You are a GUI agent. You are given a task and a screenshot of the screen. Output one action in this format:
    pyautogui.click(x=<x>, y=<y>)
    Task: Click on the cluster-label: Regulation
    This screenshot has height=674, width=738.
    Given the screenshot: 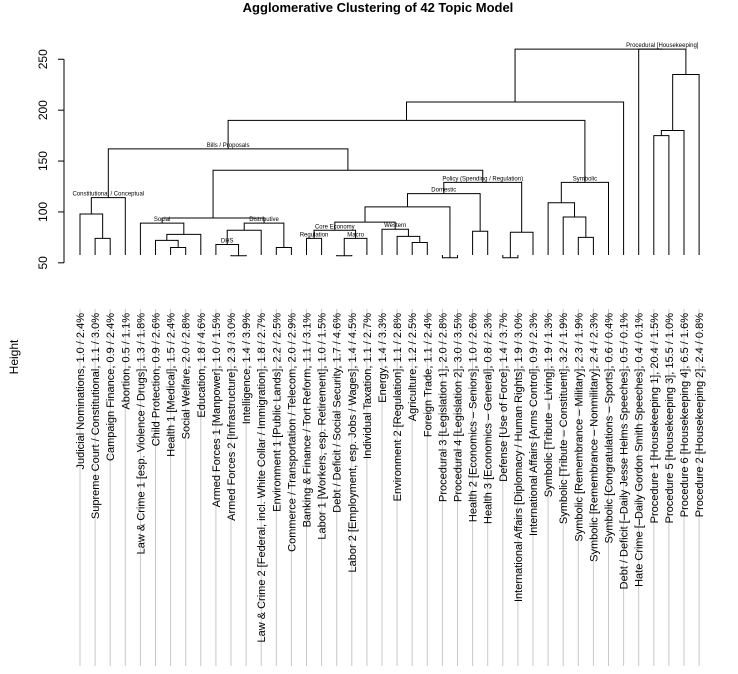 What is the action you would take?
    pyautogui.click(x=314, y=235)
    